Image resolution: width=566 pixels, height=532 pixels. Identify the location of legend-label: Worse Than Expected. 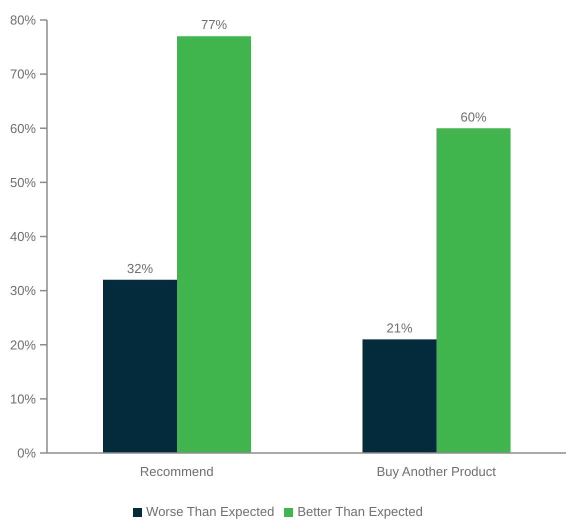
(210, 511).